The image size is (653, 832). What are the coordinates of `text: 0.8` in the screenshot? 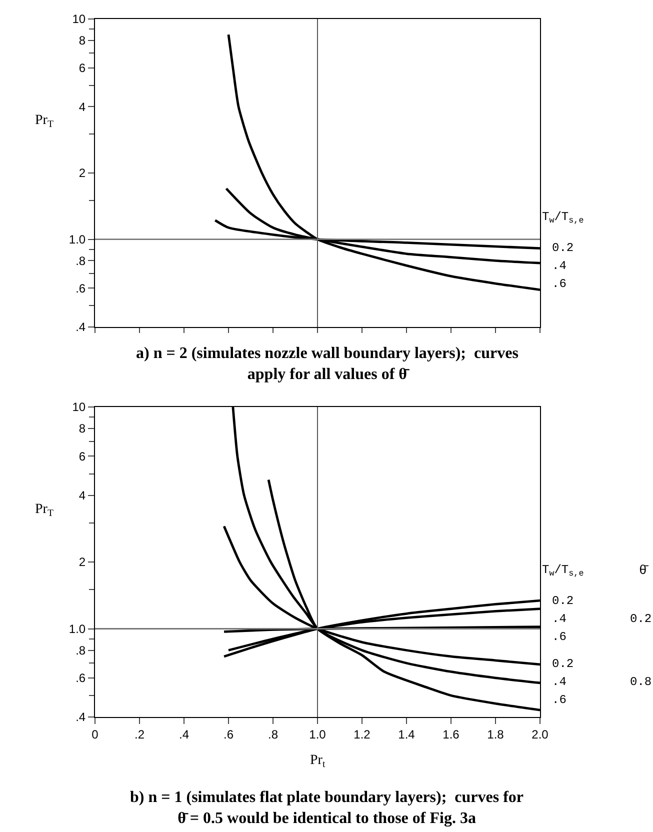 It's located at (641, 682).